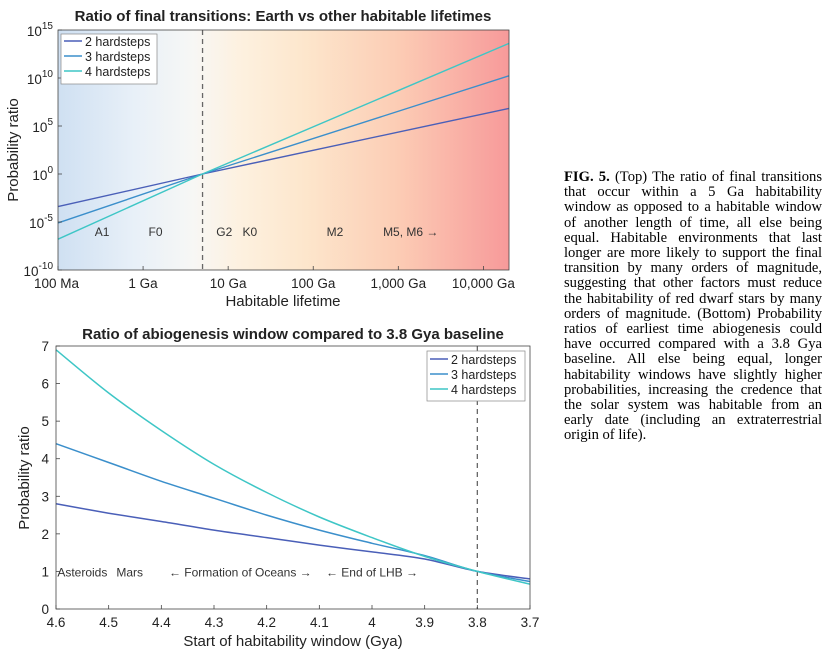 The width and height of the screenshot is (834, 663). What do you see at coordinates (587, 177) in the screenshot?
I see `caption-label: FIG. 5.` at bounding box center [587, 177].